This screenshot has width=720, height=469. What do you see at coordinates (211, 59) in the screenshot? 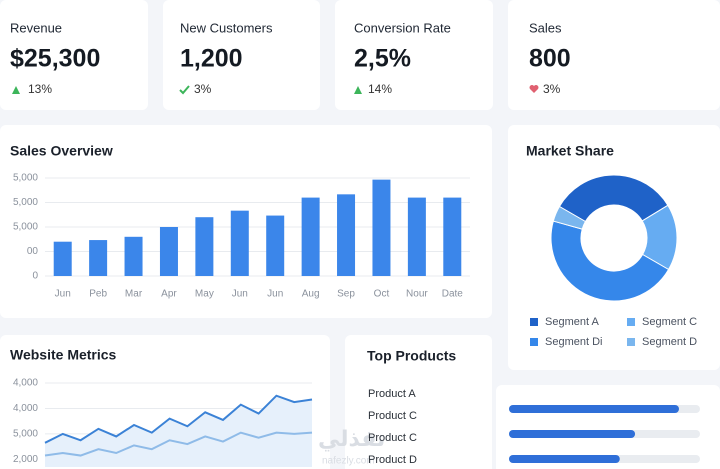
I see `kpi-value: 1,200` at bounding box center [211, 59].